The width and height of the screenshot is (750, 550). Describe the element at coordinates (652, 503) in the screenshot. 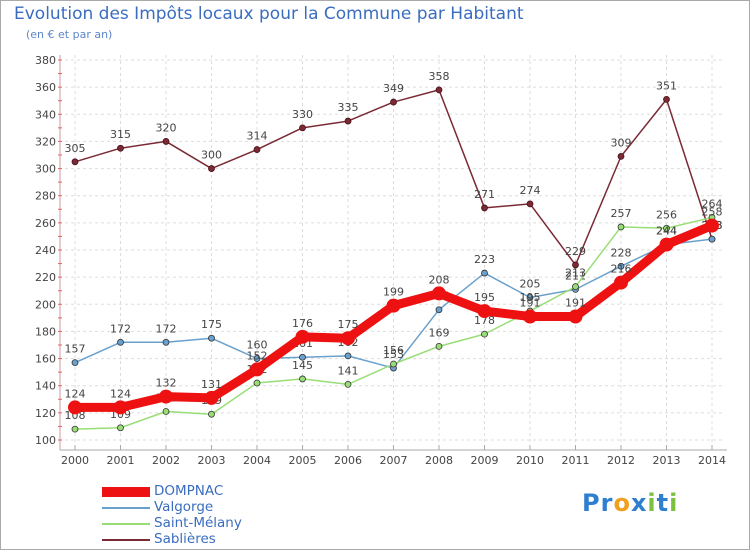

I see `brand-letter: i` at that location.